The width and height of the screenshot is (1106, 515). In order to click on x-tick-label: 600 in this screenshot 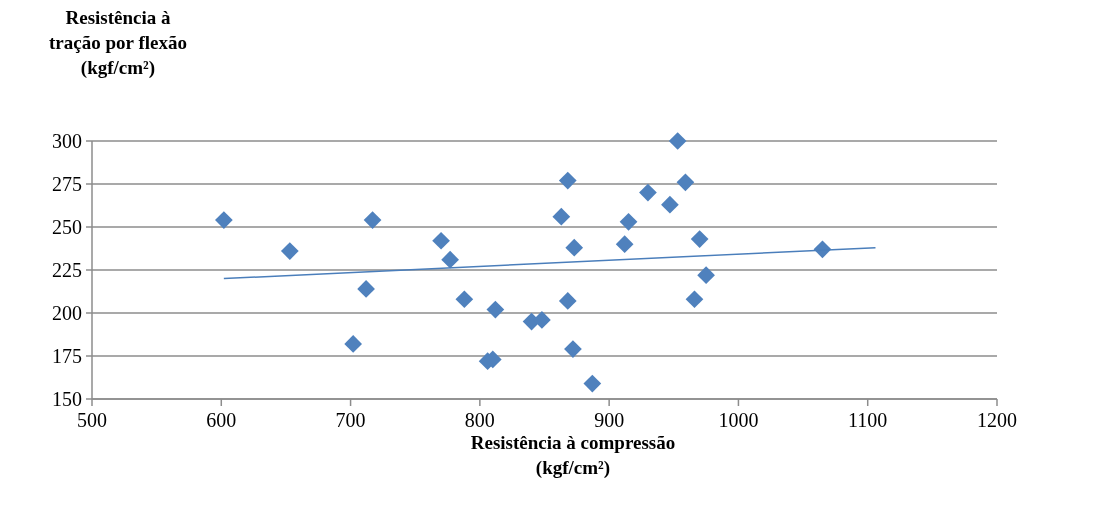, I will do `click(221, 420)`.